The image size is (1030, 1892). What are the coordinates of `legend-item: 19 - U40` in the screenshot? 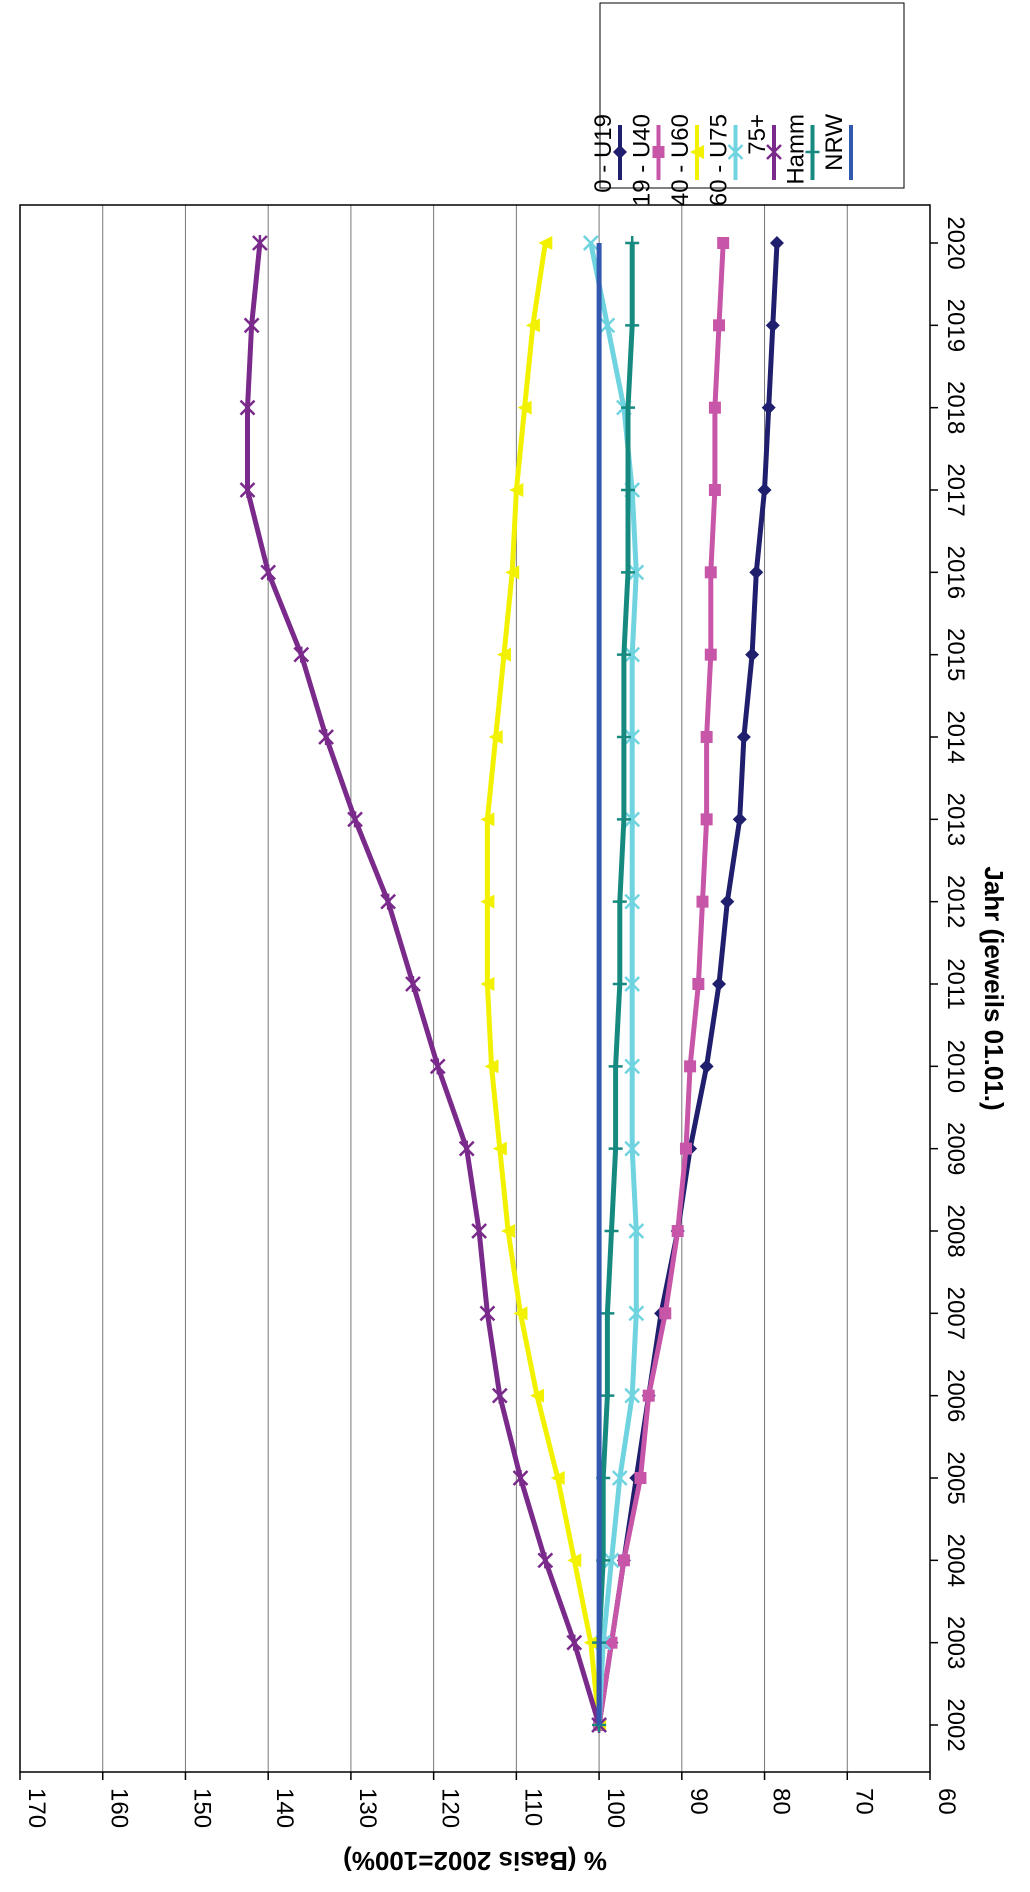 It's located at (647, 160).